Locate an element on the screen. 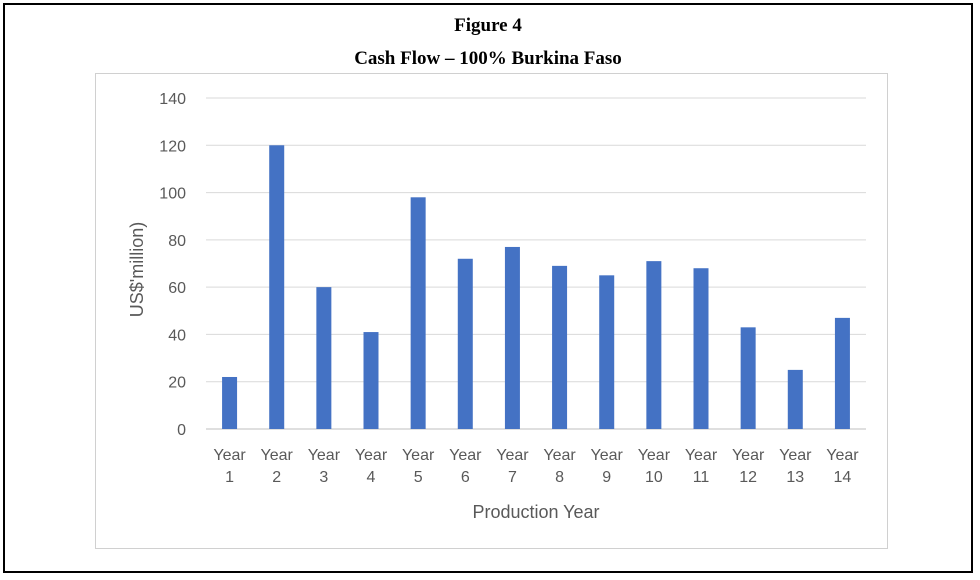  x-tick-label: Year 9 is located at coordinates (607, 466).